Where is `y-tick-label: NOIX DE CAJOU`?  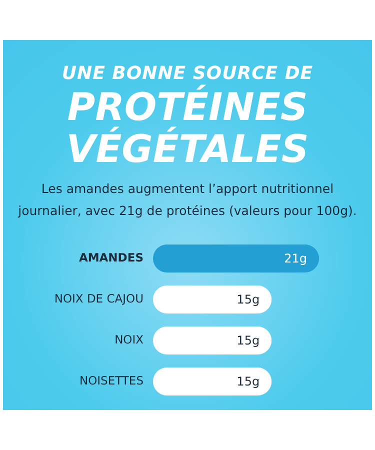 y-tick-label: NOIX DE CAJOU is located at coordinates (99, 299).